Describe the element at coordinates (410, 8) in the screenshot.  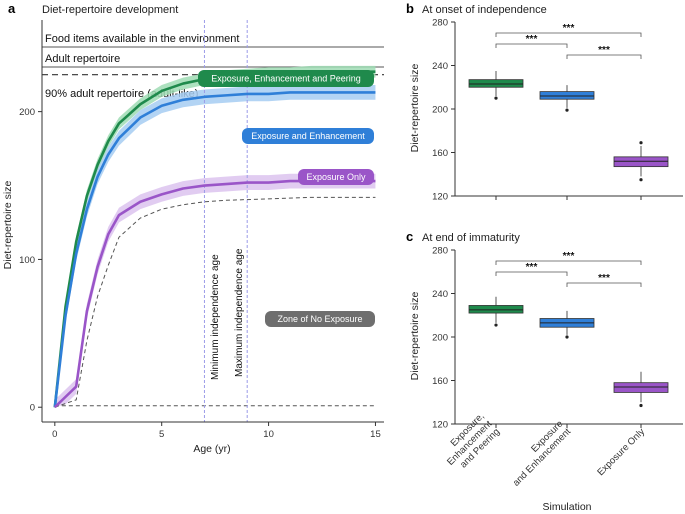
I see `panel-b-letter: b` at that location.